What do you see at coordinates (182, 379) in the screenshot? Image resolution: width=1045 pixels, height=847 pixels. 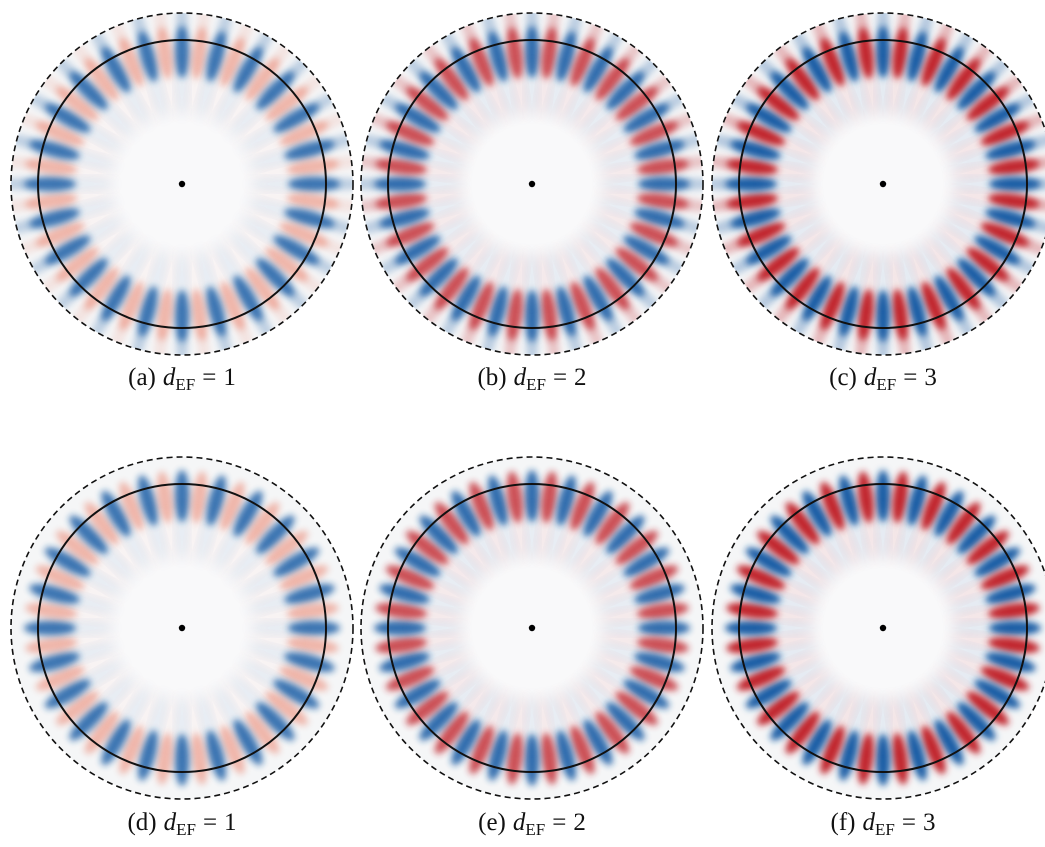 I see `caption: (a) dEF = 1` at bounding box center [182, 379].